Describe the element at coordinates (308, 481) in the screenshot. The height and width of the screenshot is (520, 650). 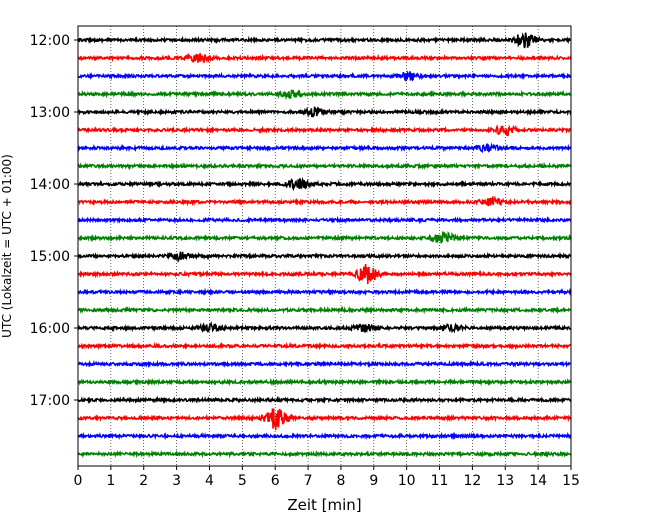
I see `x-tick-label-7: 7` at that location.